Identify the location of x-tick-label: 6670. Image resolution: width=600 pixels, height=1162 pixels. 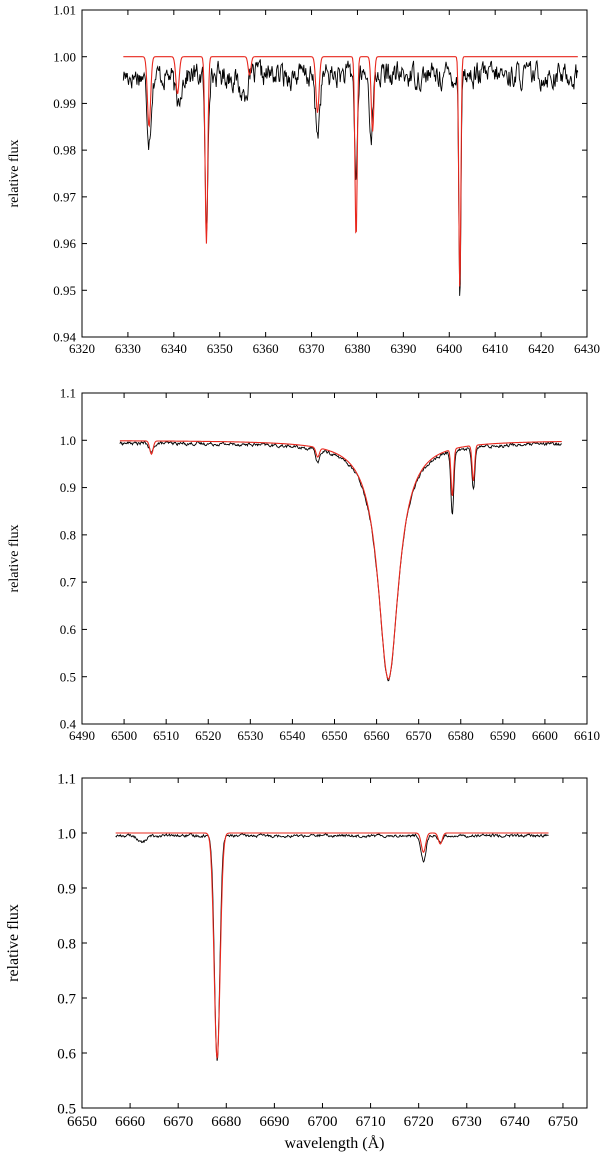
(178, 1122).